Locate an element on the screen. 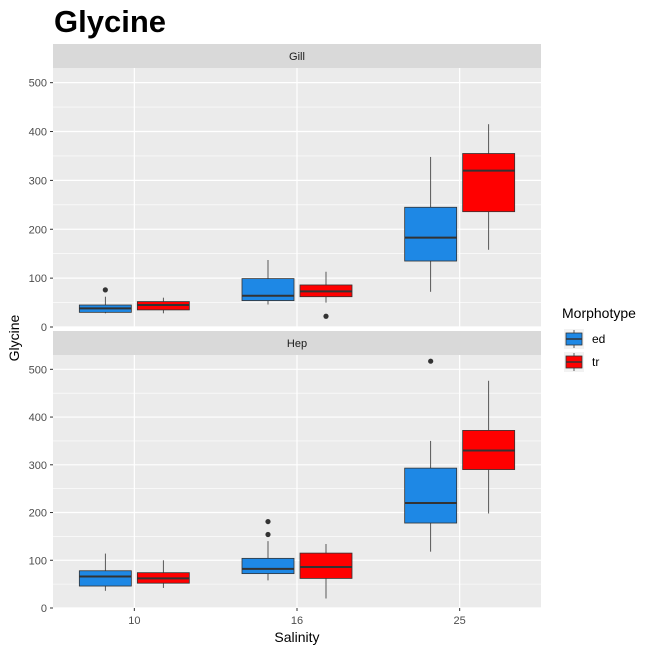 This screenshot has width=653, height=653. legend-key-tr is located at coordinates (574, 362).